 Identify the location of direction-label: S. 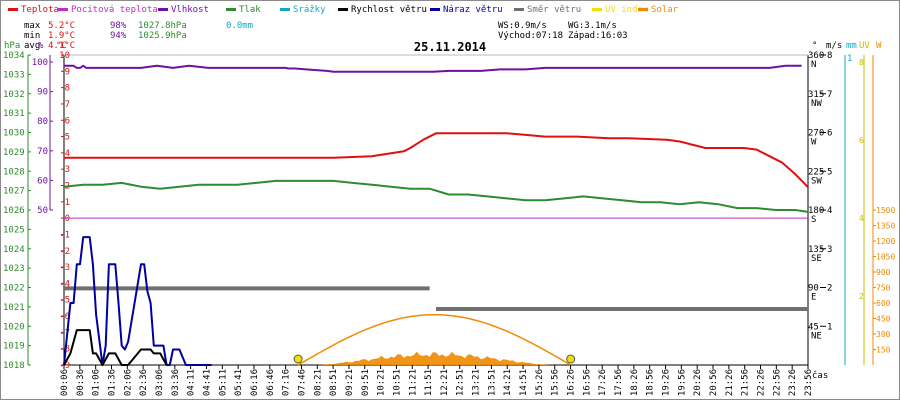
(813, 220).